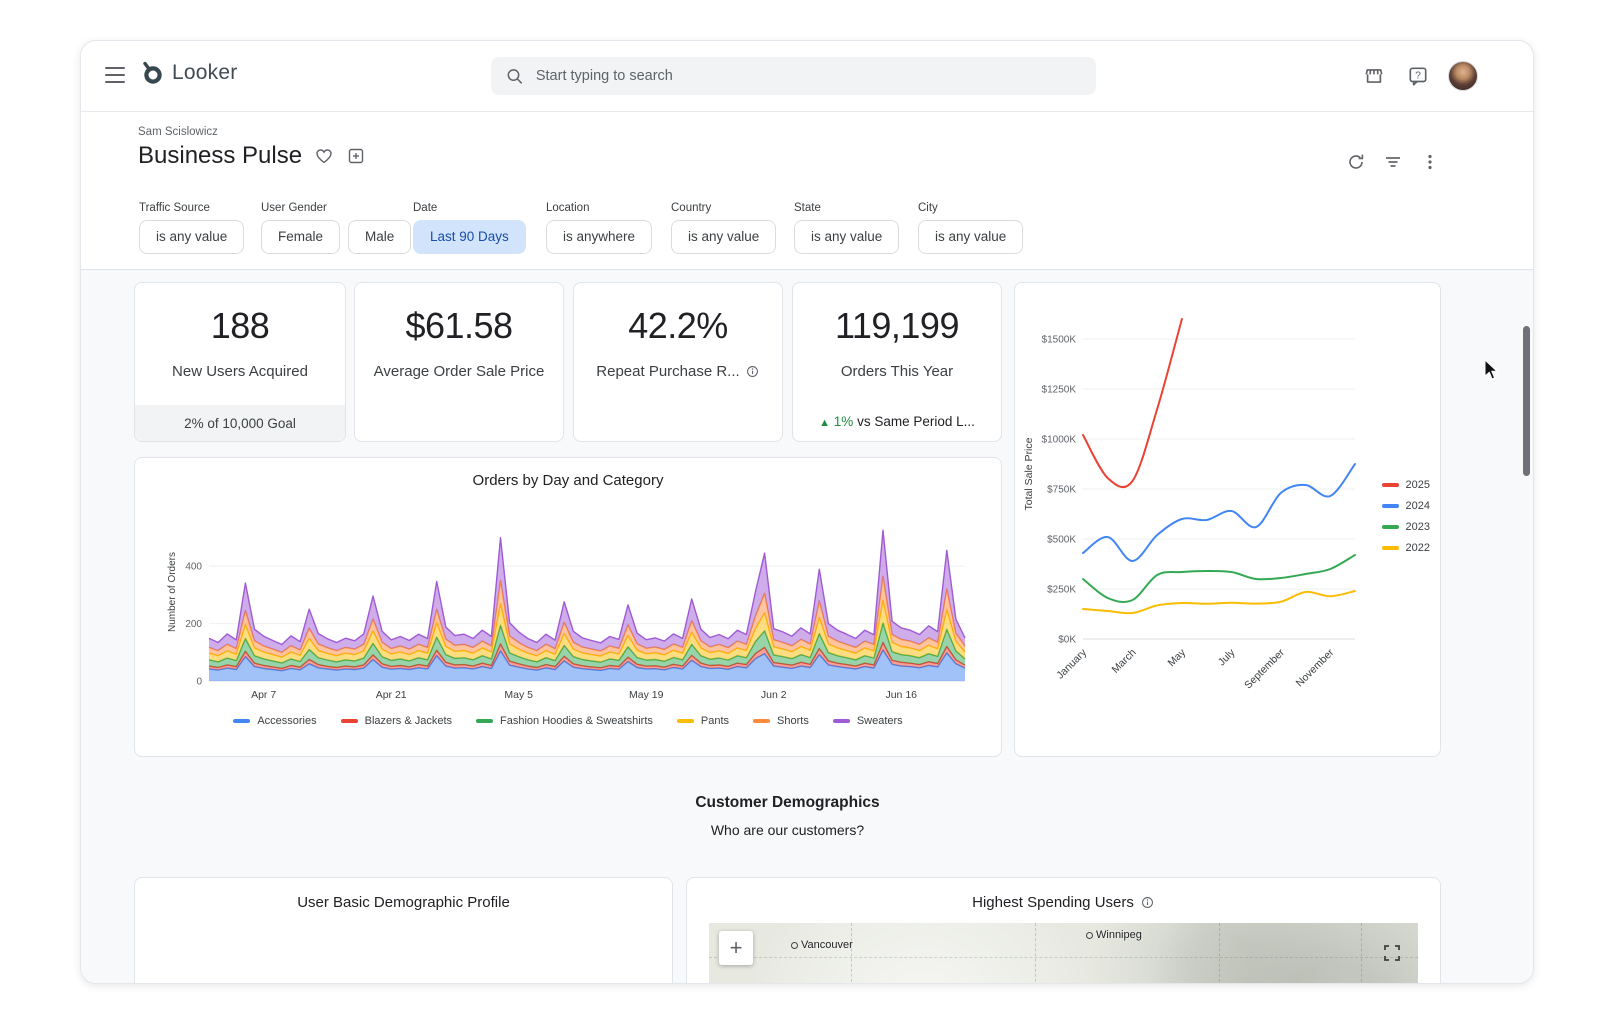 This screenshot has width=1612, height=1022. What do you see at coordinates (1264, 668) in the screenshot?
I see `svg-text: September` at bounding box center [1264, 668].